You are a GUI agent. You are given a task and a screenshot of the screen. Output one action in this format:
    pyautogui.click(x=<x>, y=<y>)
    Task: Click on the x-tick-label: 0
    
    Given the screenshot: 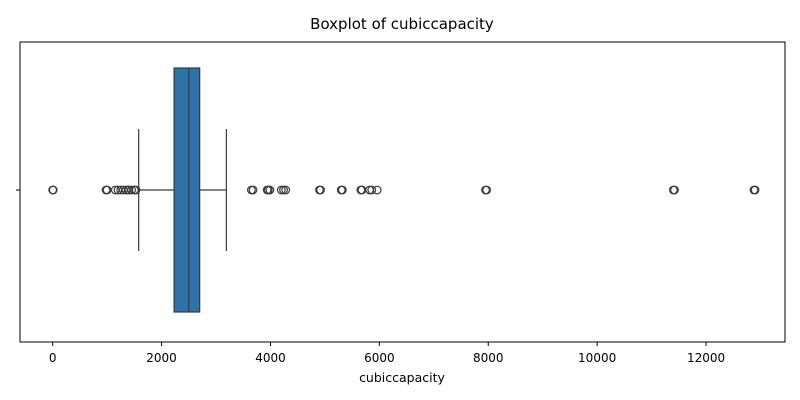 What is the action you would take?
    pyautogui.click(x=53, y=358)
    